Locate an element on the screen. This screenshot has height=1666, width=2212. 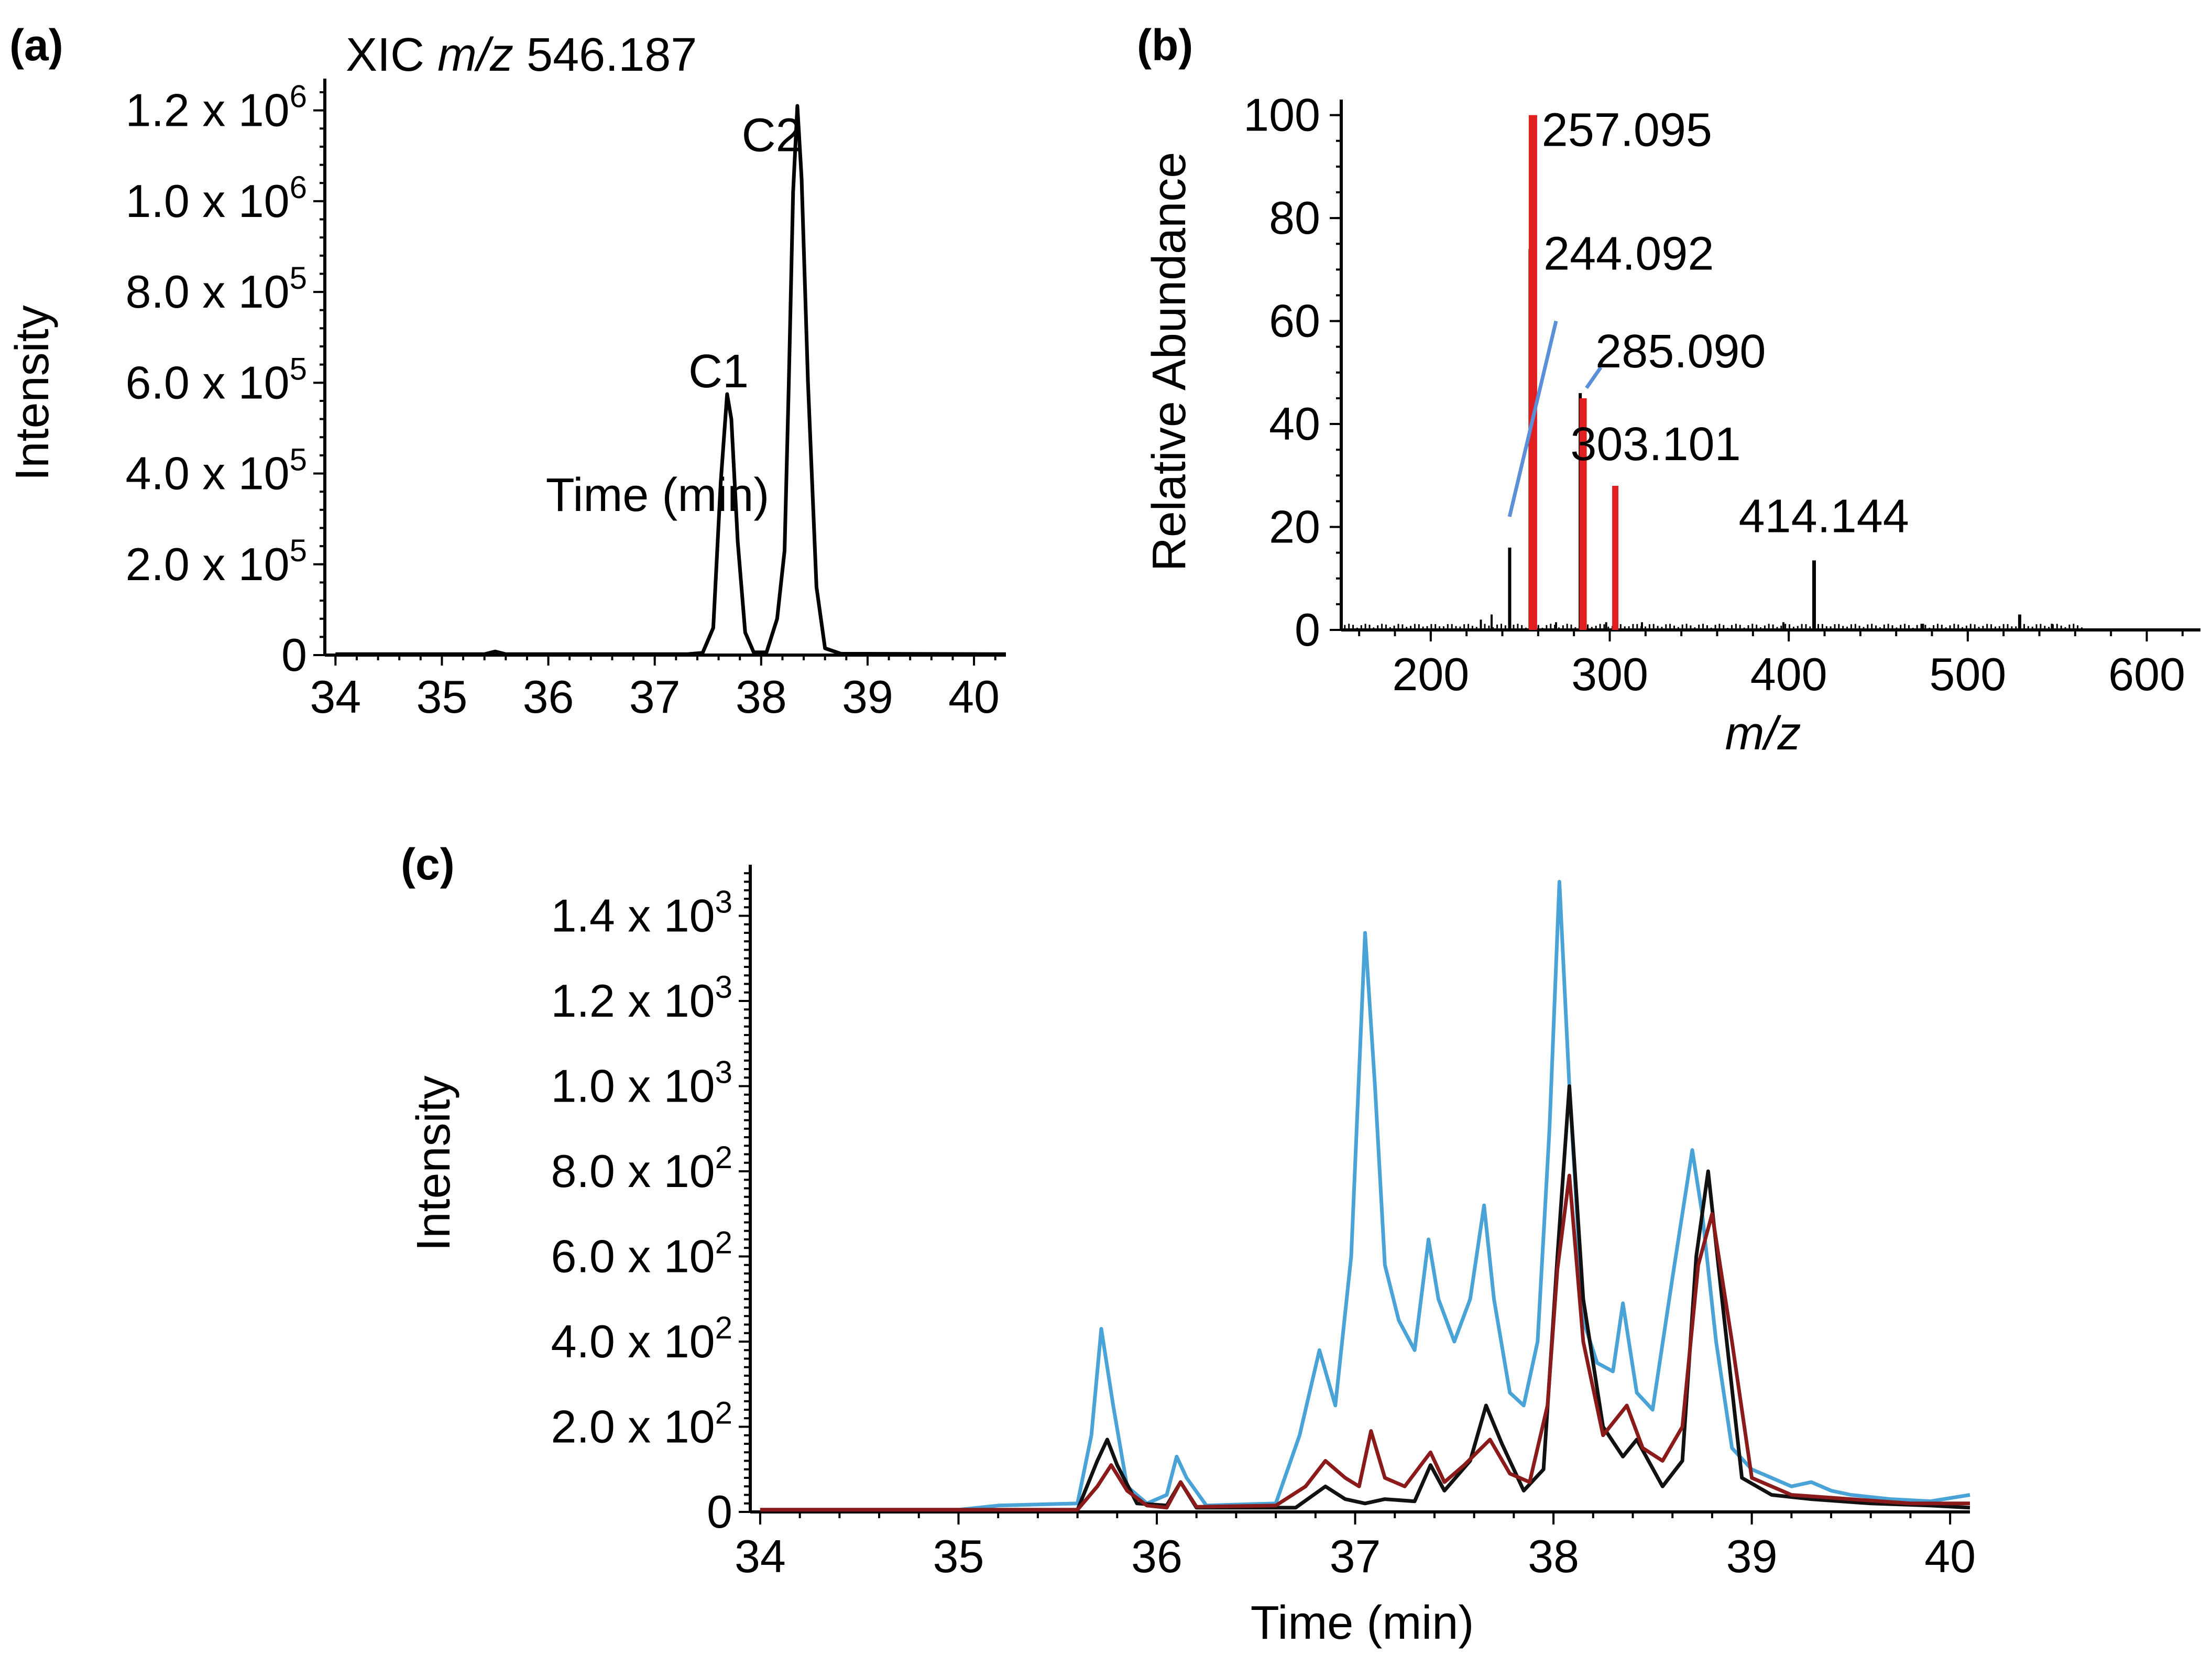
panel-a-xtick-label-4: 38 is located at coordinates (762, 697).